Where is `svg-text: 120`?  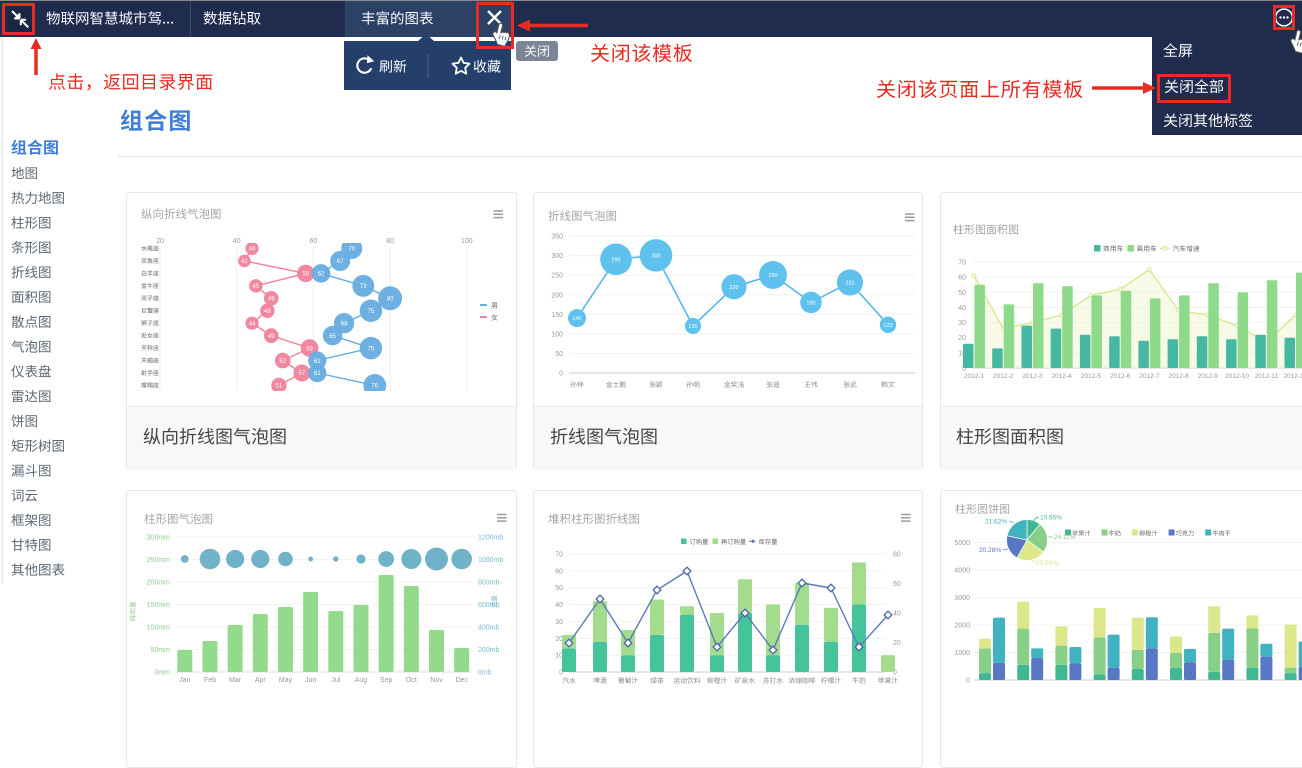
svg-text: 120 is located at coordinates (692, 327).